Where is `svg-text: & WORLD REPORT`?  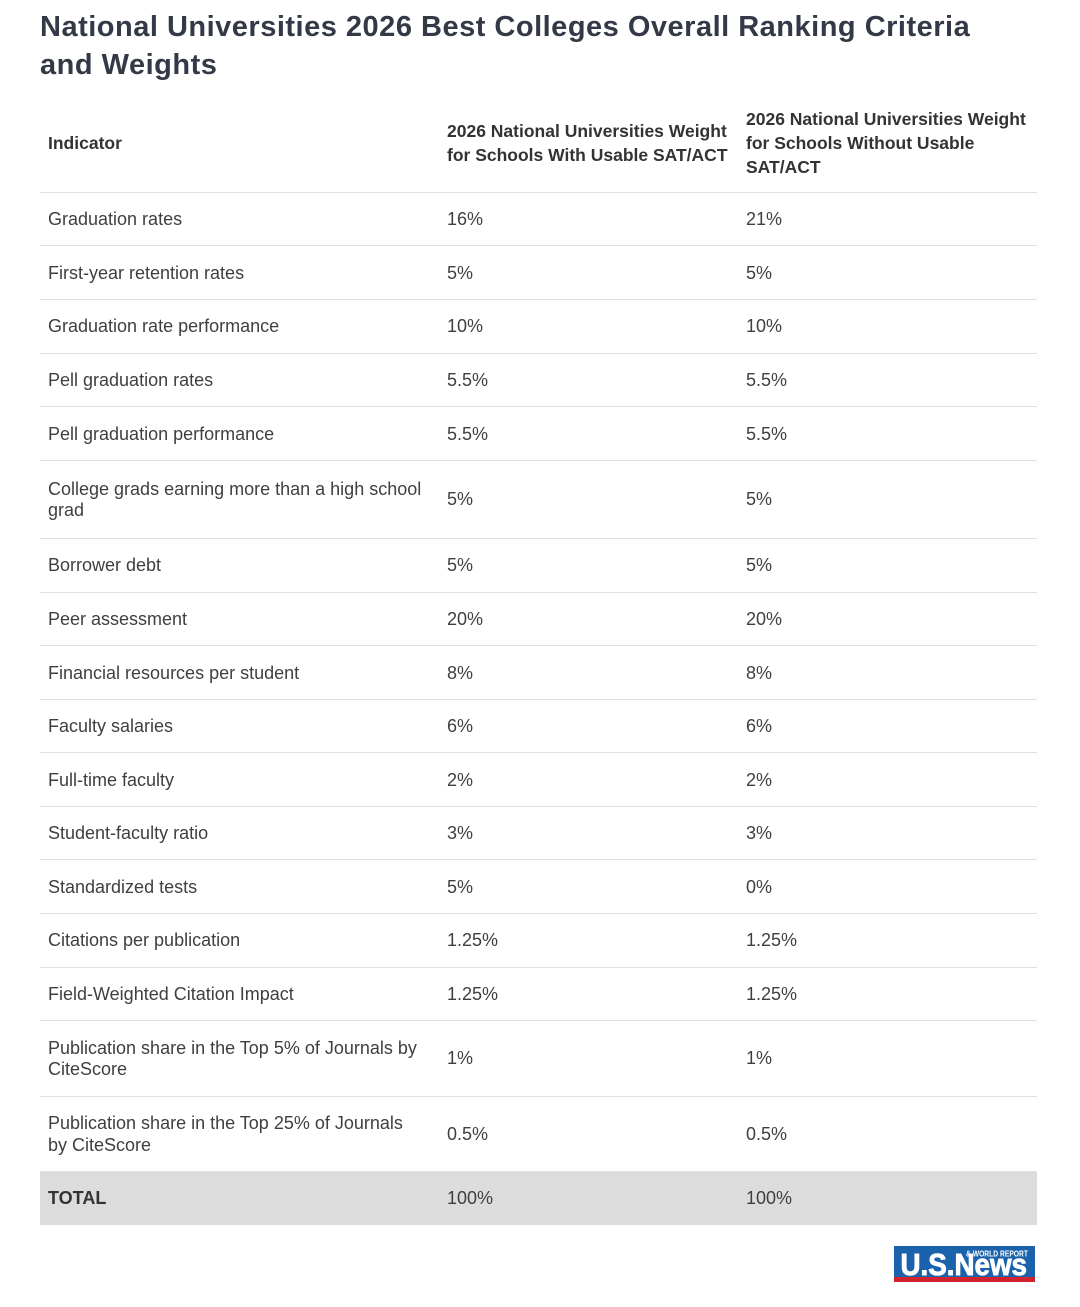 svg-text: & WORLD REPORT is located at coordinates (997, 1253).